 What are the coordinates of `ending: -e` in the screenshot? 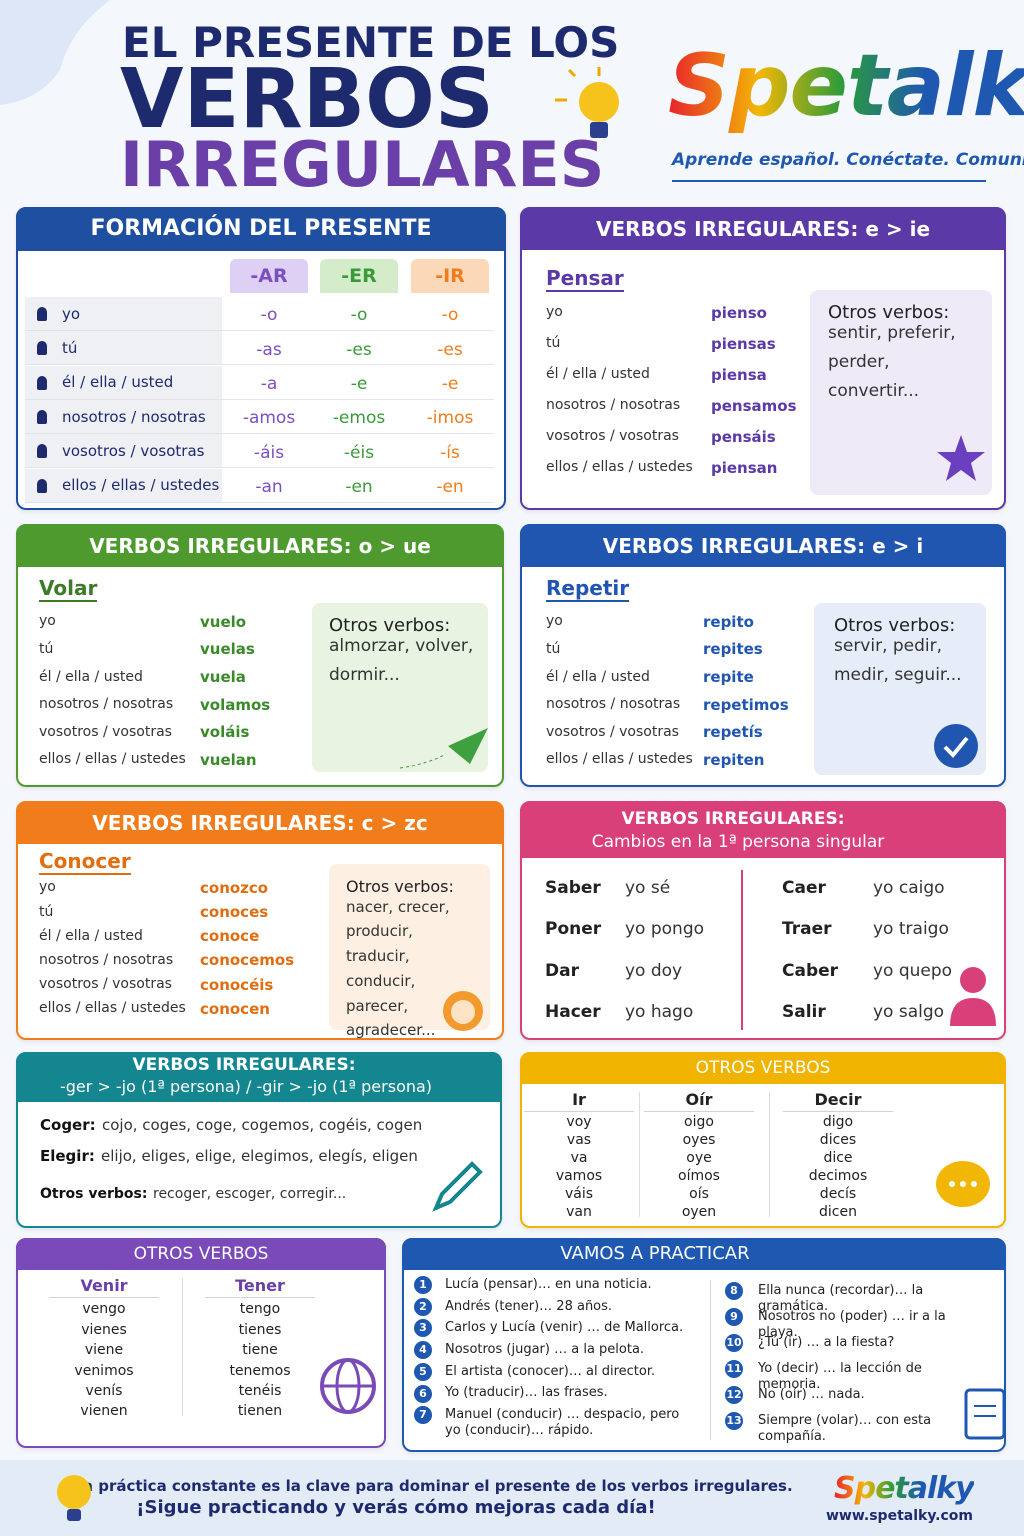 It's located at (359, 384).